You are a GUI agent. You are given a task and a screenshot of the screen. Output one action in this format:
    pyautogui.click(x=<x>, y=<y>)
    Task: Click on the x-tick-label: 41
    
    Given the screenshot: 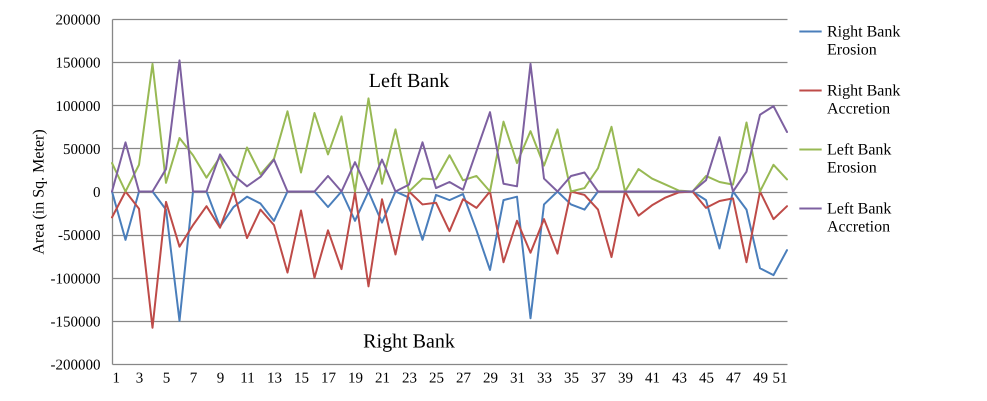 What is the action you would take?
    pyautogui.click(x=652, y=378)
    